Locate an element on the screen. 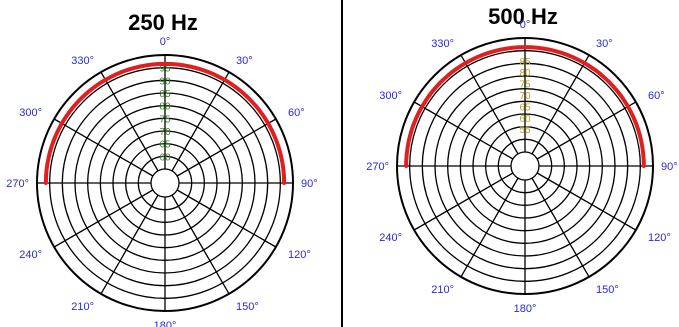 The width and height of the screenshot is (679, 327). chart-title-500hz: 500 Hz is located at coordinates (523, 16).